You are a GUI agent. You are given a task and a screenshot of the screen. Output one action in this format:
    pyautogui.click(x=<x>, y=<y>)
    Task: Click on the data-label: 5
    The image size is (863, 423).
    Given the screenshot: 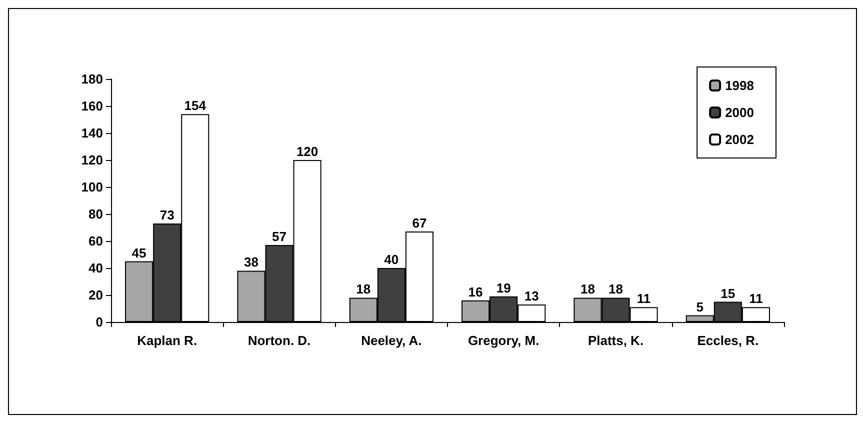 What is the action you would take?
    pyautogui.click(x=700, y=306)
    